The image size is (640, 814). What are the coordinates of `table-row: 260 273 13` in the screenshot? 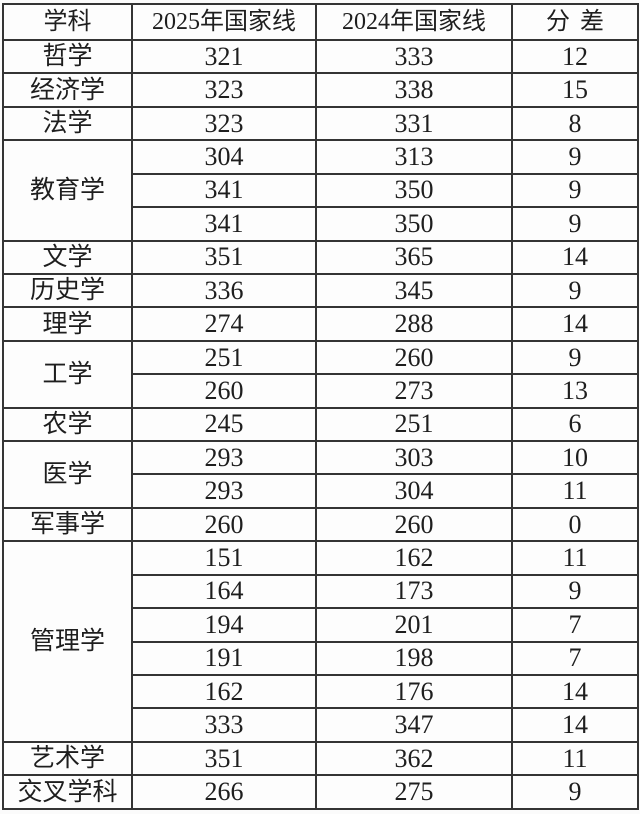 It's located at (321, 391).